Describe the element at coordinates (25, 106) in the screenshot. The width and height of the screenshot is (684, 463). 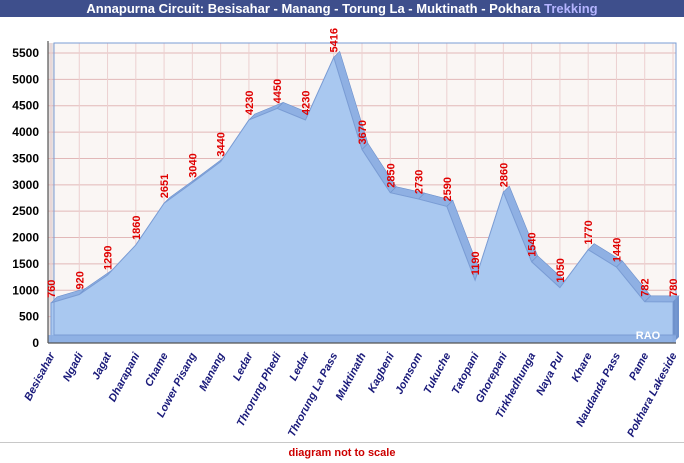
I see `y-tick-label: 4500` at that location.